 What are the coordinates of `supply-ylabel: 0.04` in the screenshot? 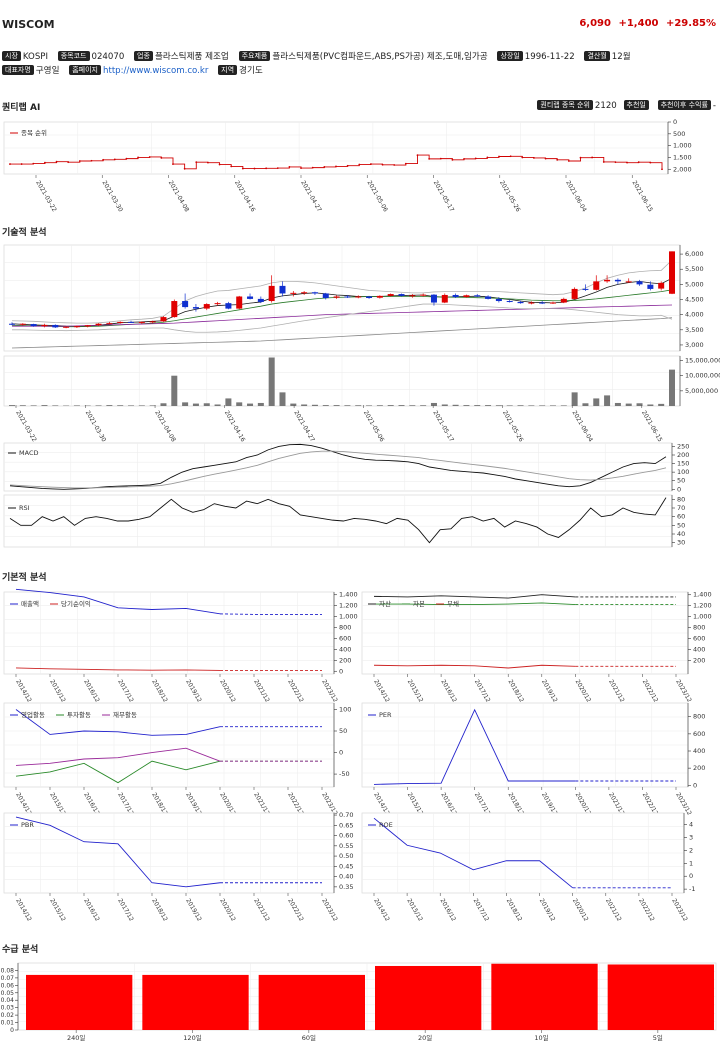 It's located at (8, 1000).